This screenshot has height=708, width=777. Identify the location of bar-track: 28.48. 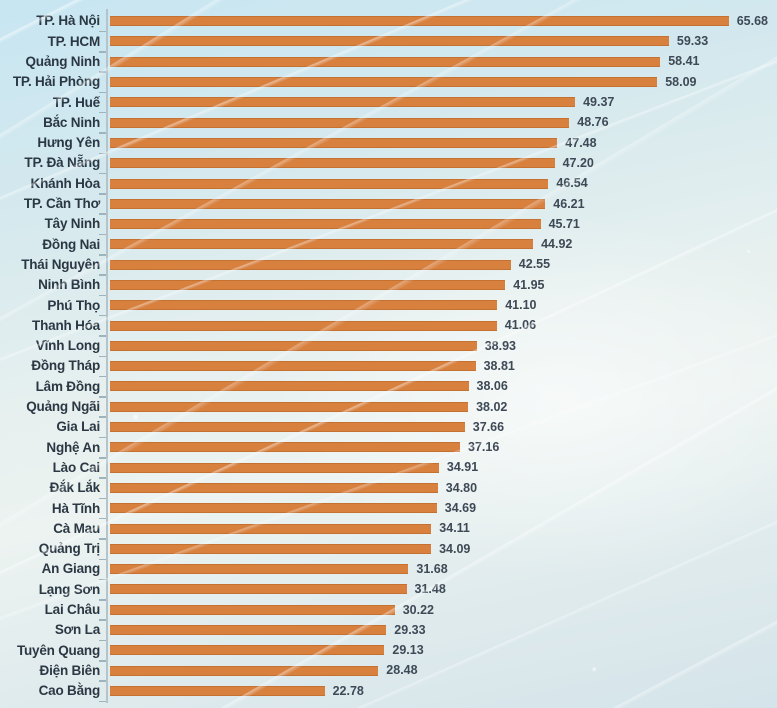
(443, 671).